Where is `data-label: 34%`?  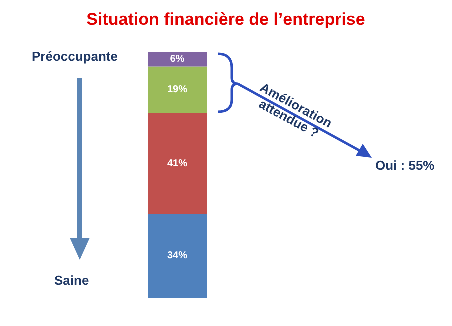
data-label: 34% is located at coordinates (177, 256).